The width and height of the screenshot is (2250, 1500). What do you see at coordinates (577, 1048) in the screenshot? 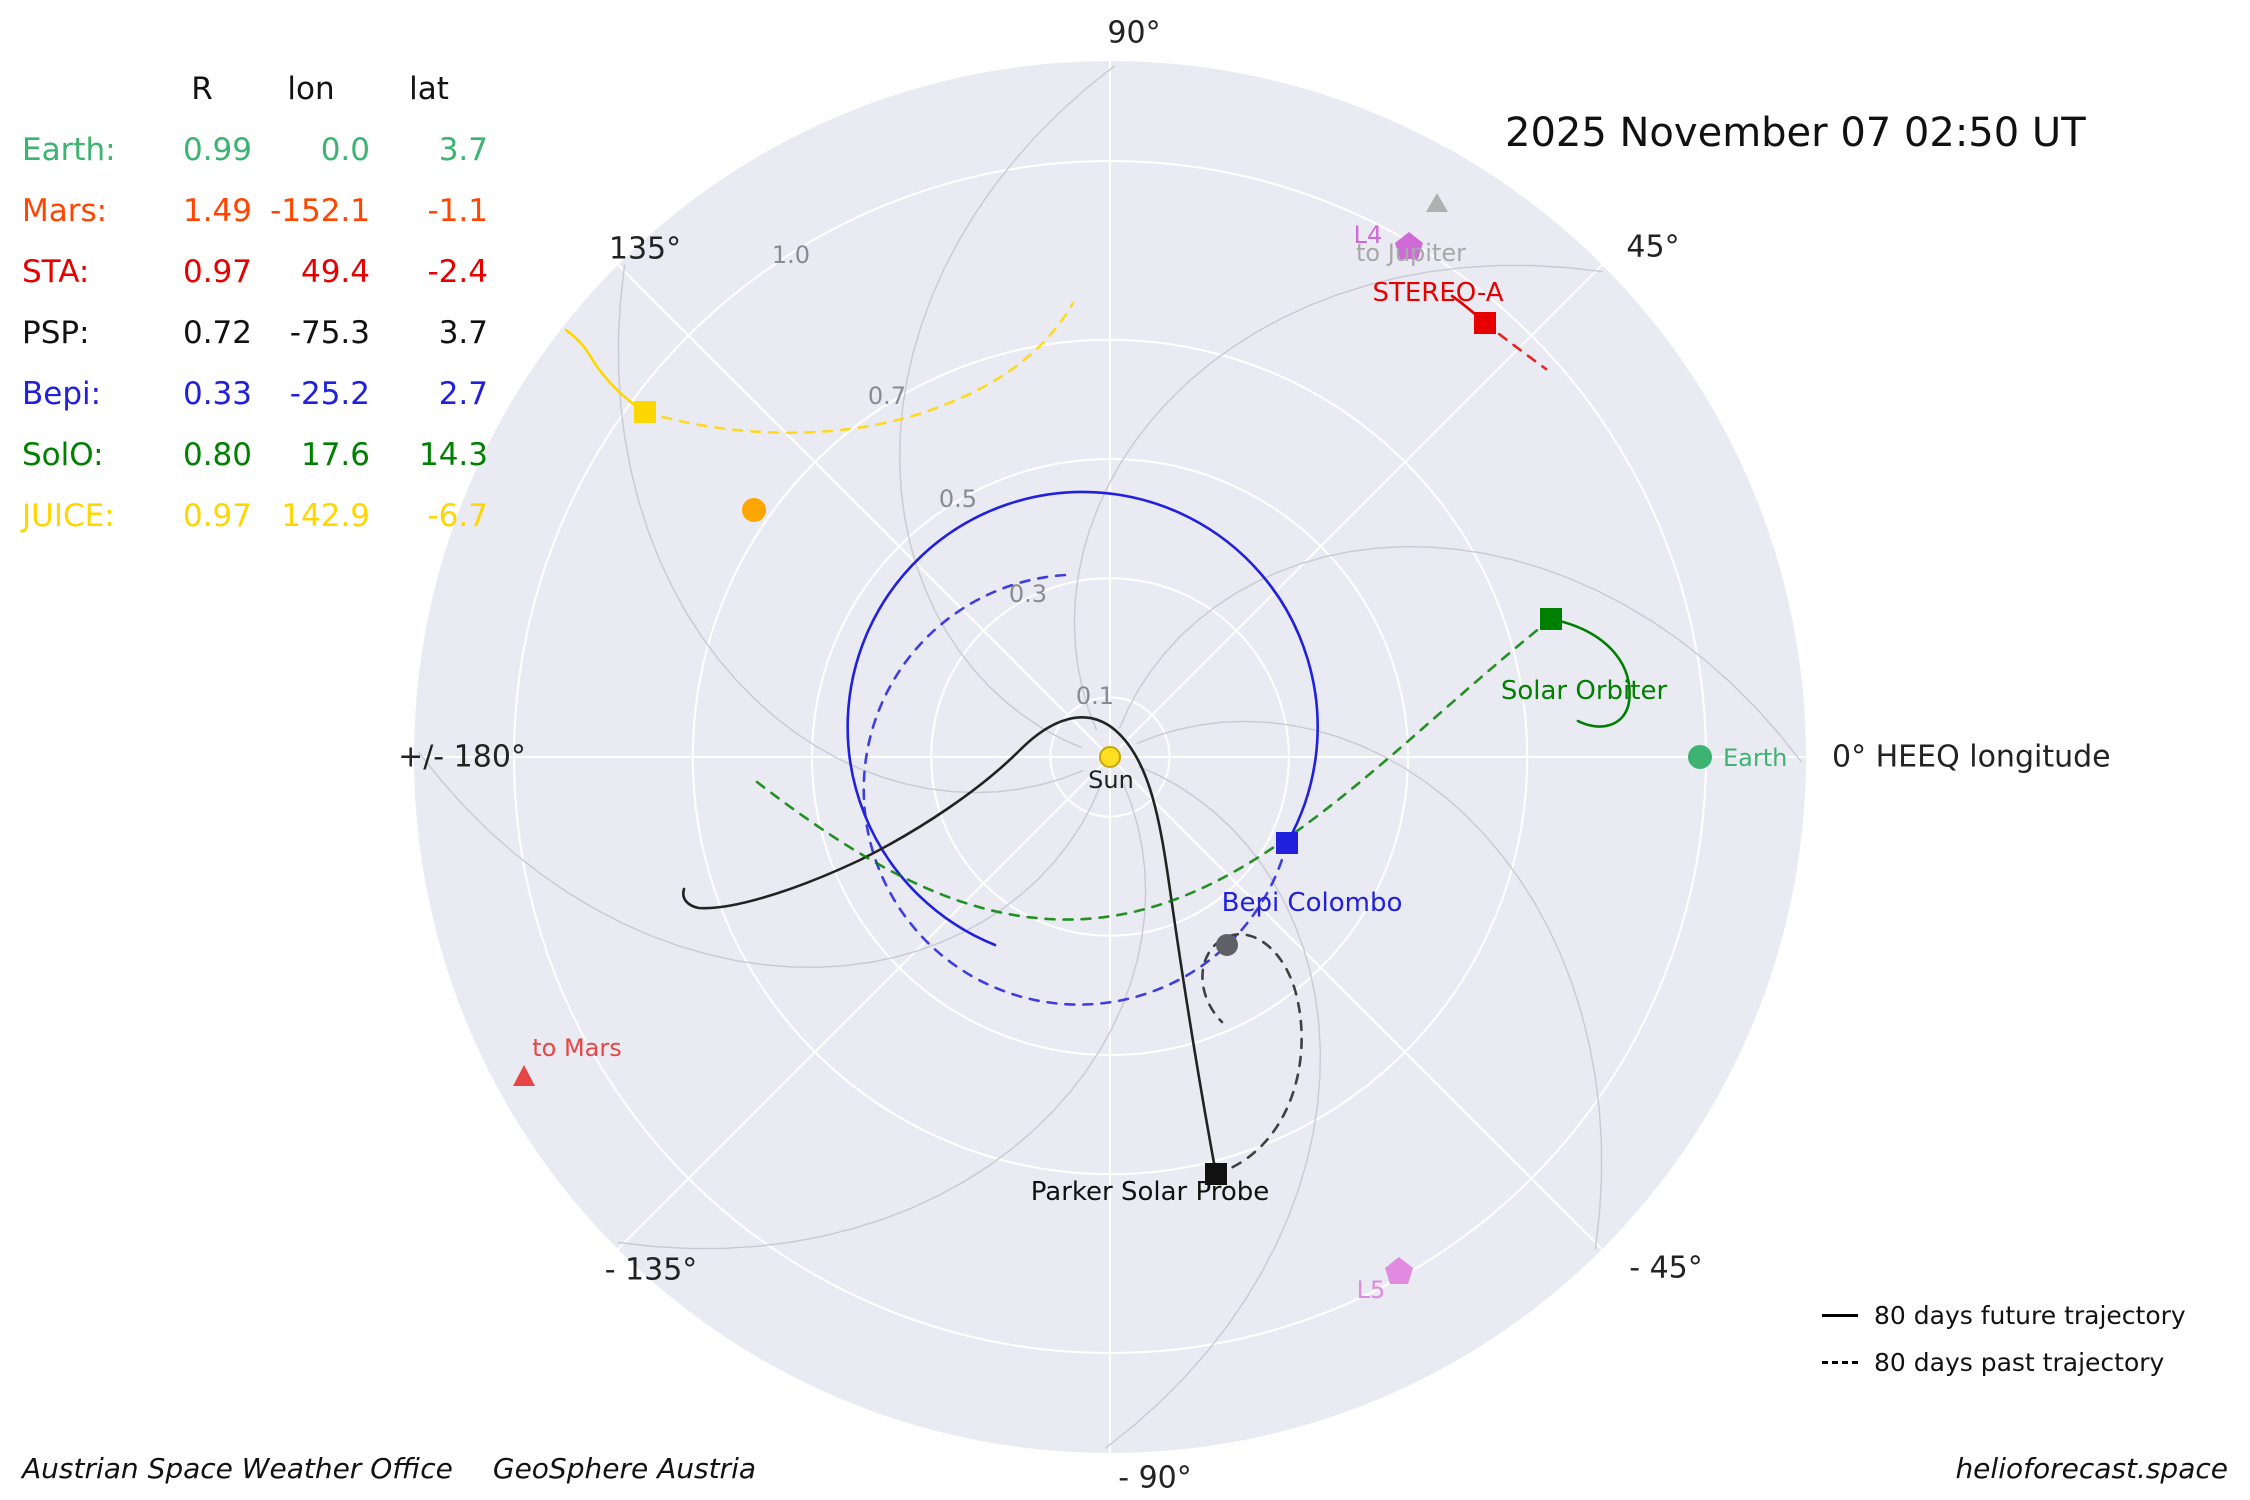
I see `to-mars-label: to Mars` at bounding box center [577, 1048].